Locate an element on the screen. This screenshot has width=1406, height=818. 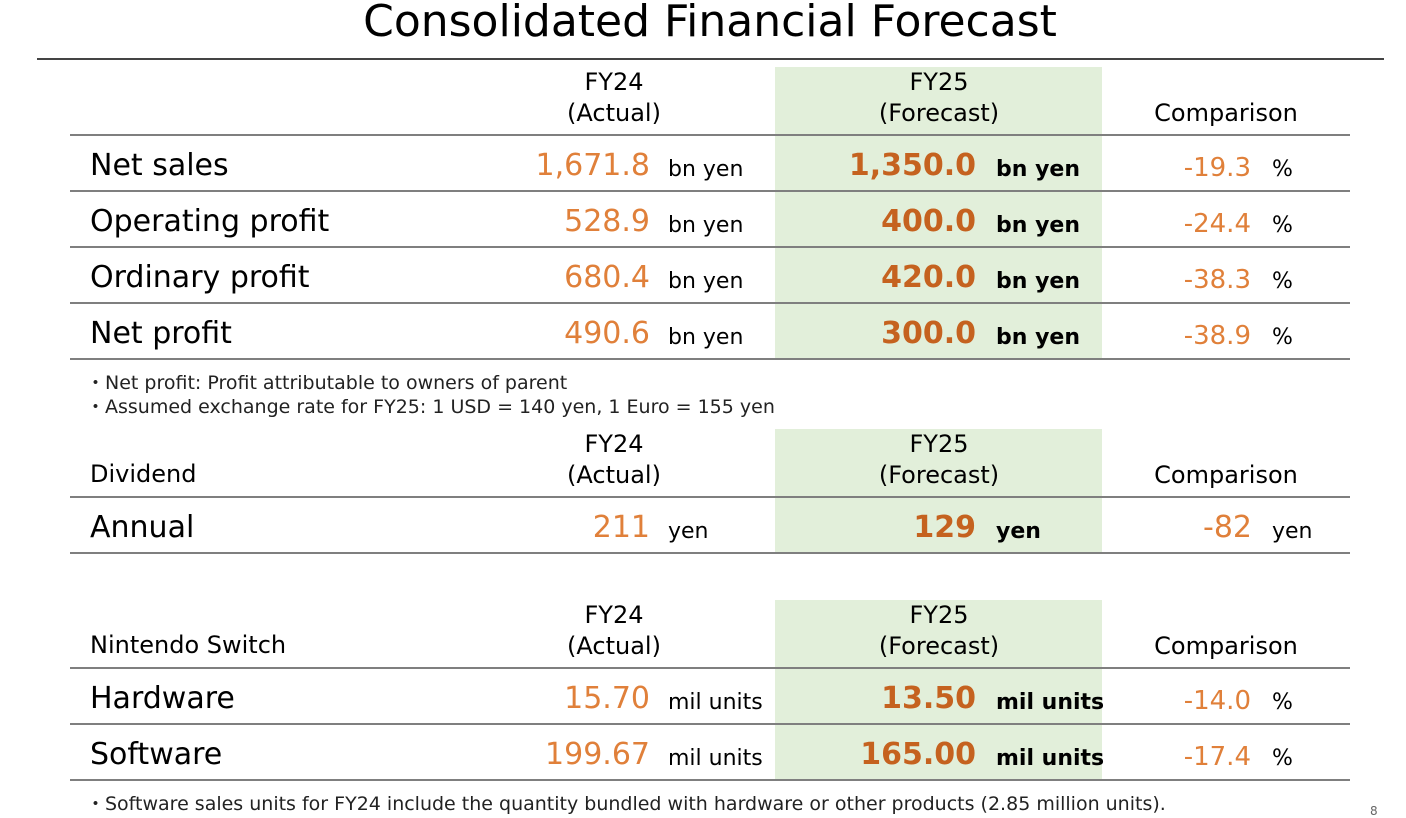
fy25-highlight-dividend is located at coordinates (938, 491).